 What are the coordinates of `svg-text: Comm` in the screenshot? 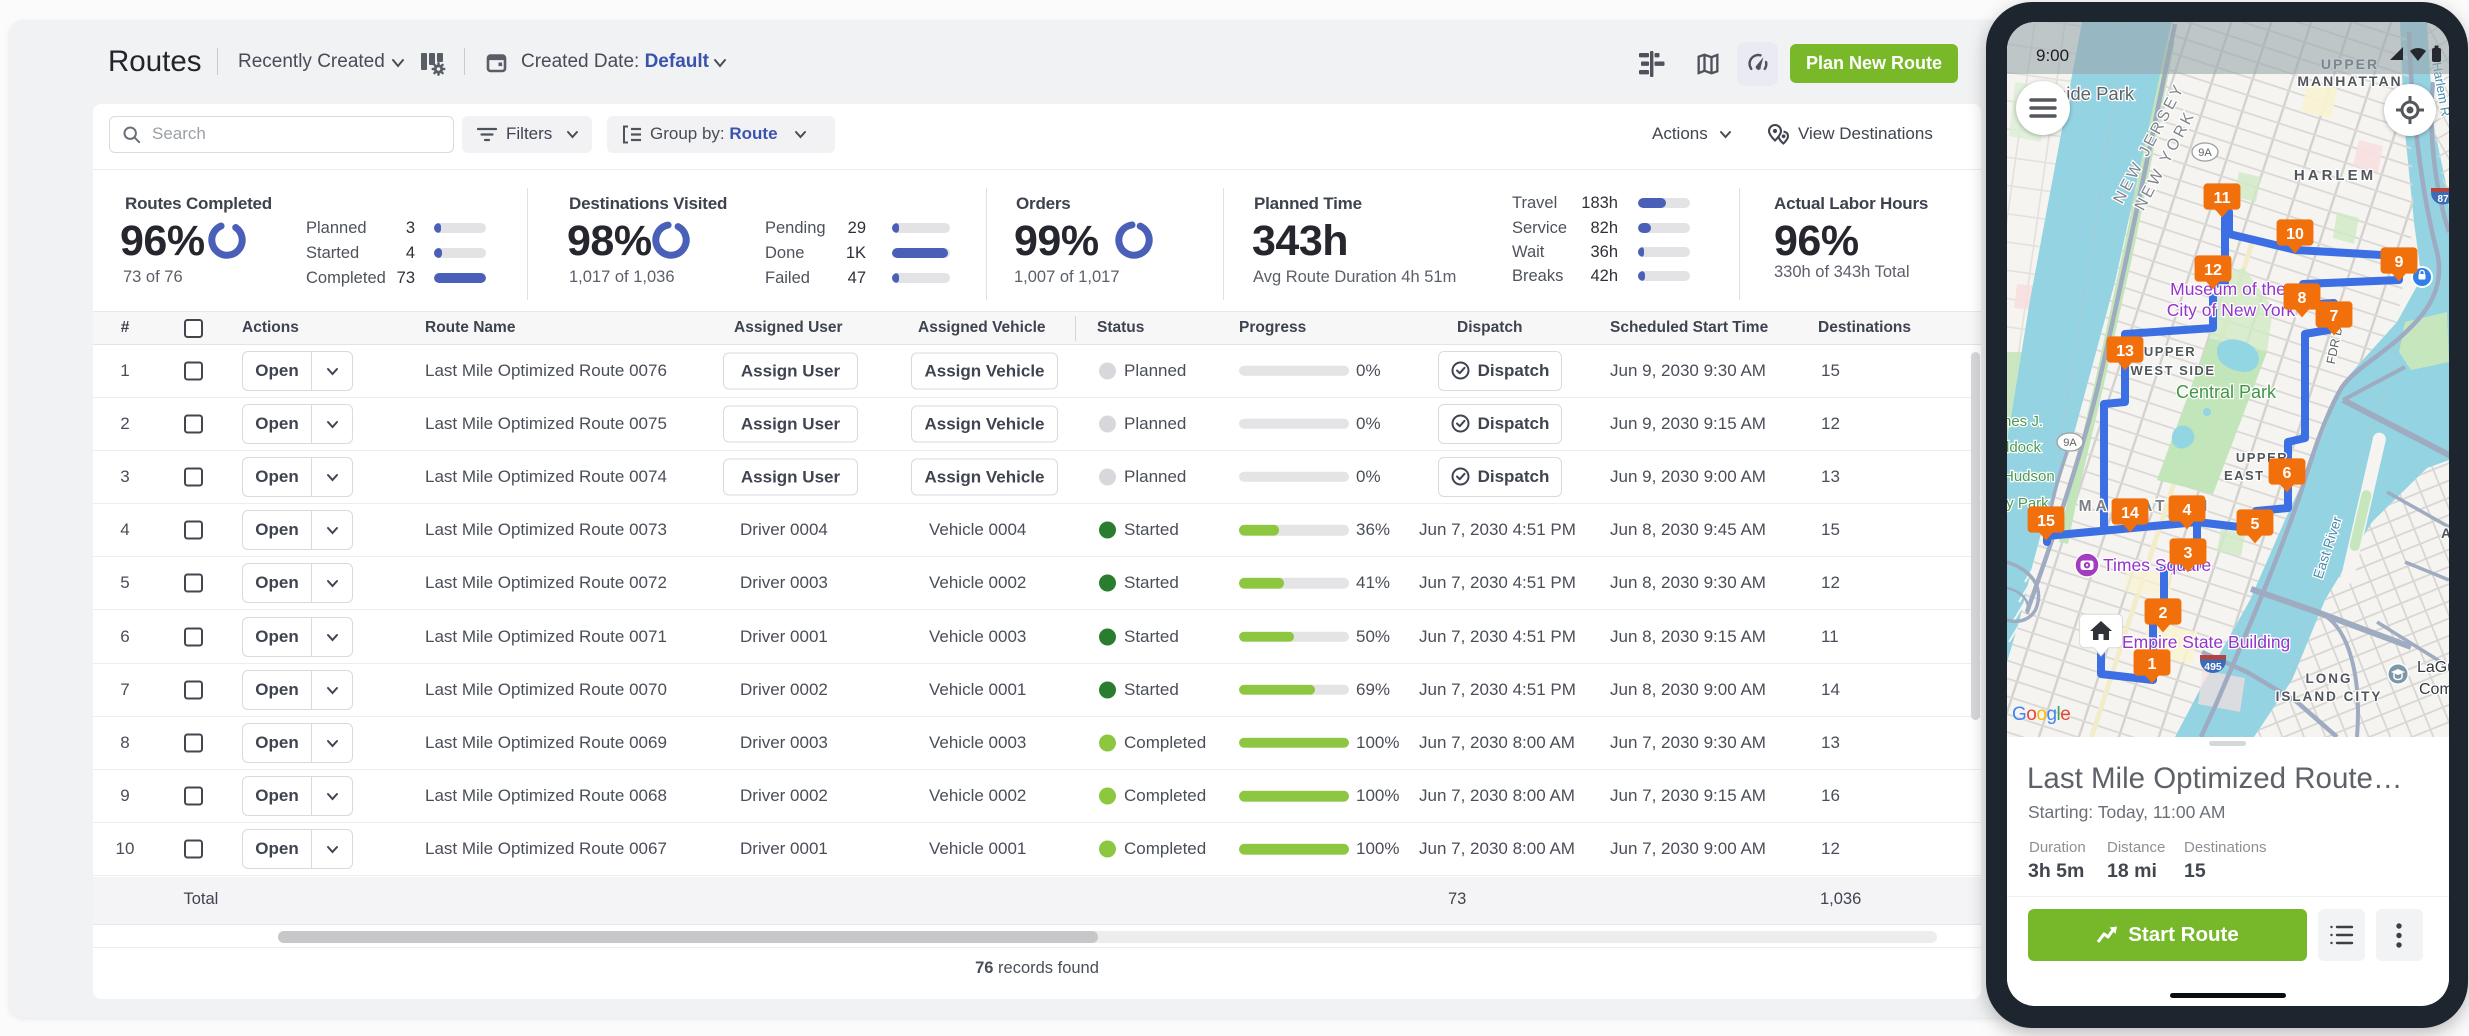 It's located at (2434, 689).